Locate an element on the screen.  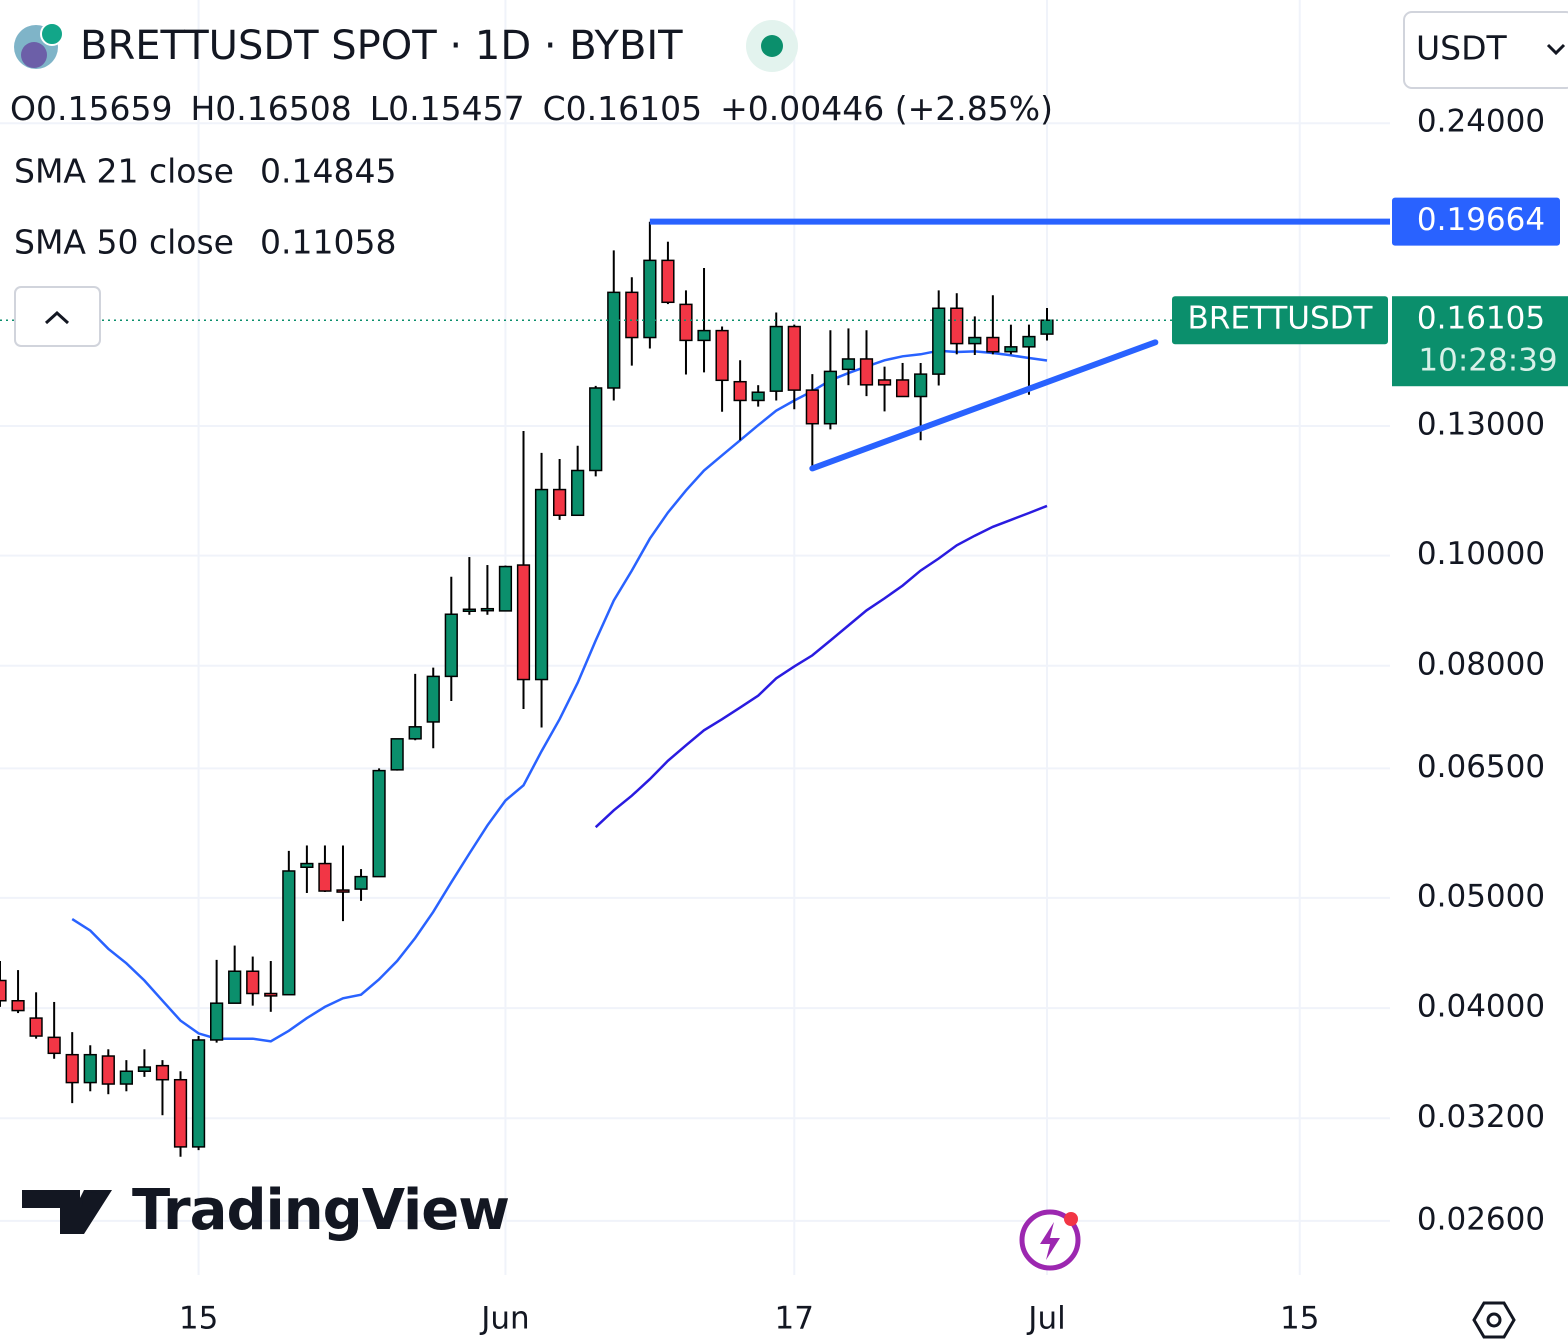
symbol-tag: BRETTUSDT is located at coordinates (1281, 319).